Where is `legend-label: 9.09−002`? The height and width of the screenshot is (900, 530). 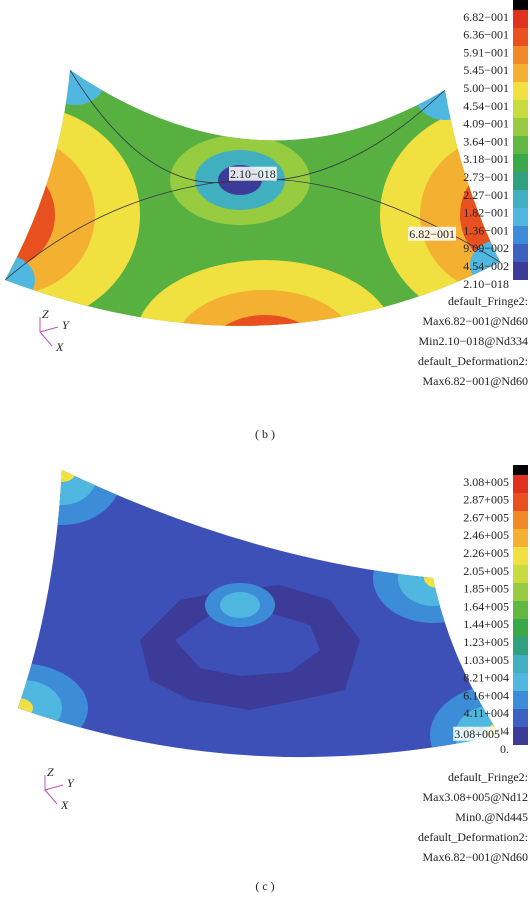 legend-label: 9.09−002 is located at coordinates (486, 248).